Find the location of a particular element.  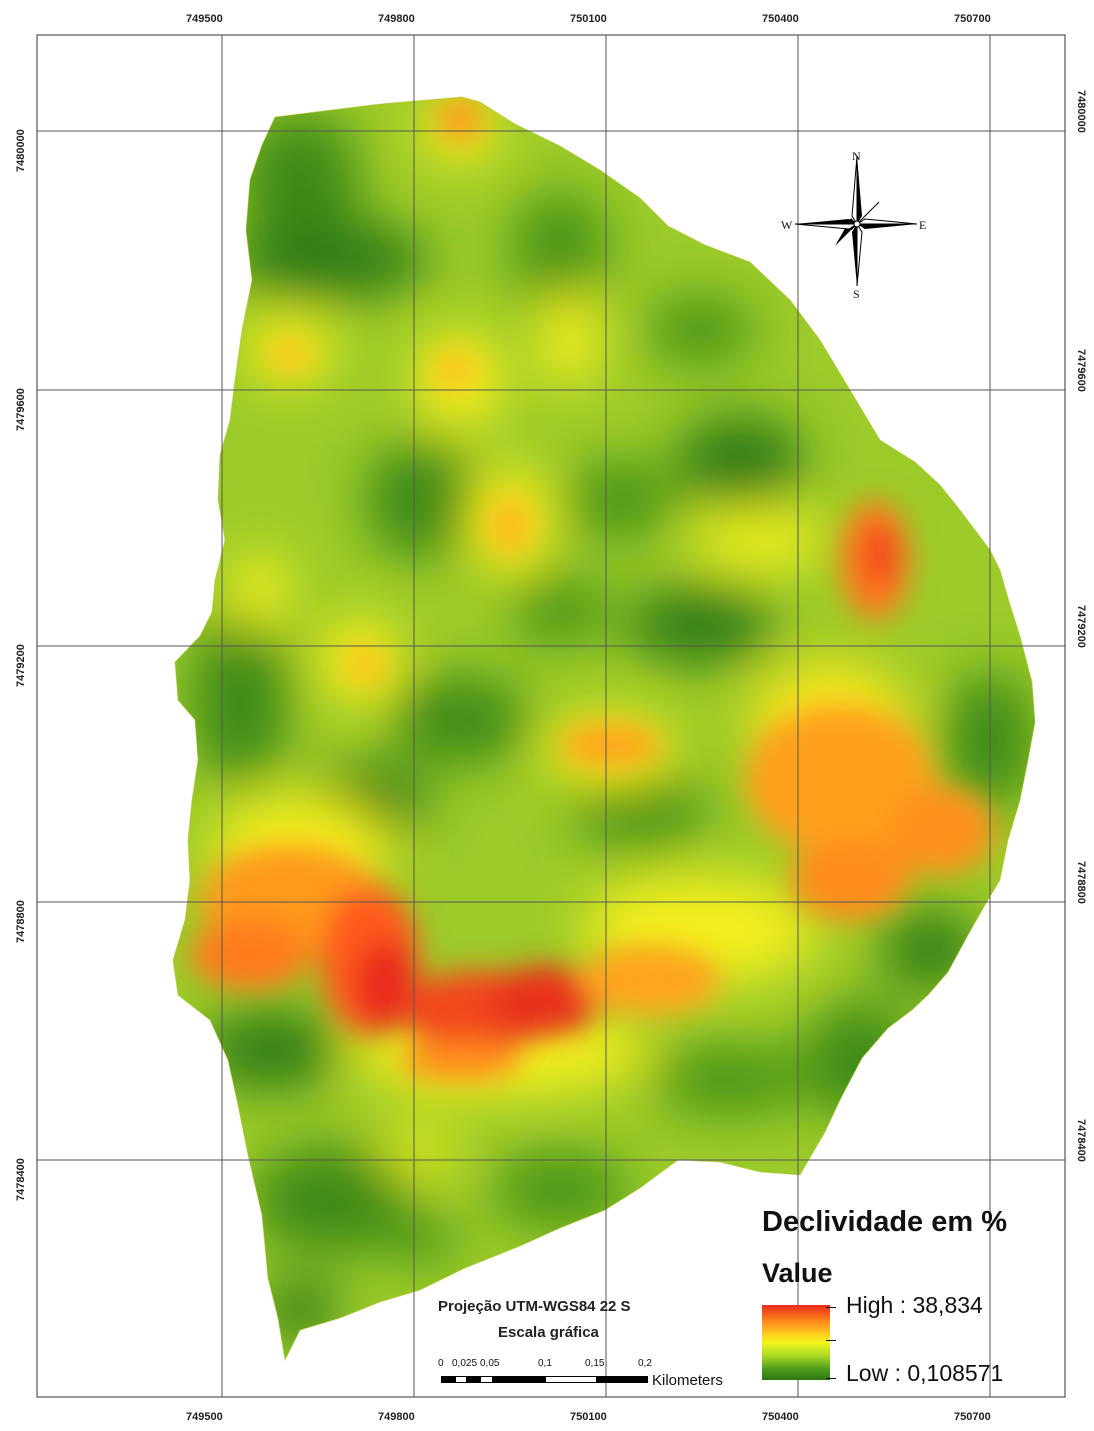

northing-labels-right: 7480000 7479600 7479200 7478800 7478400 is located at coordinates (1081, 626).